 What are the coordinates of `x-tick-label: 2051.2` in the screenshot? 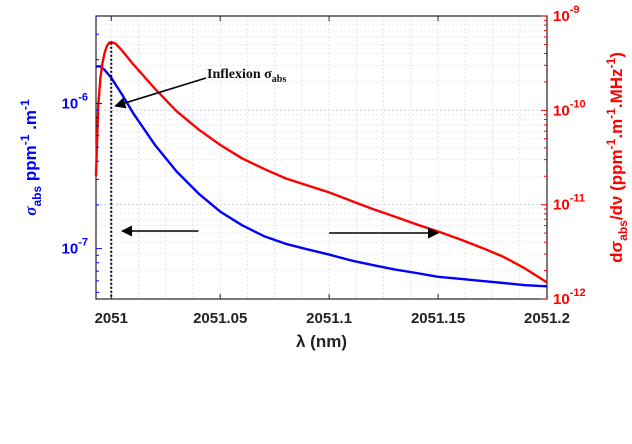 It's located at (547, 318).